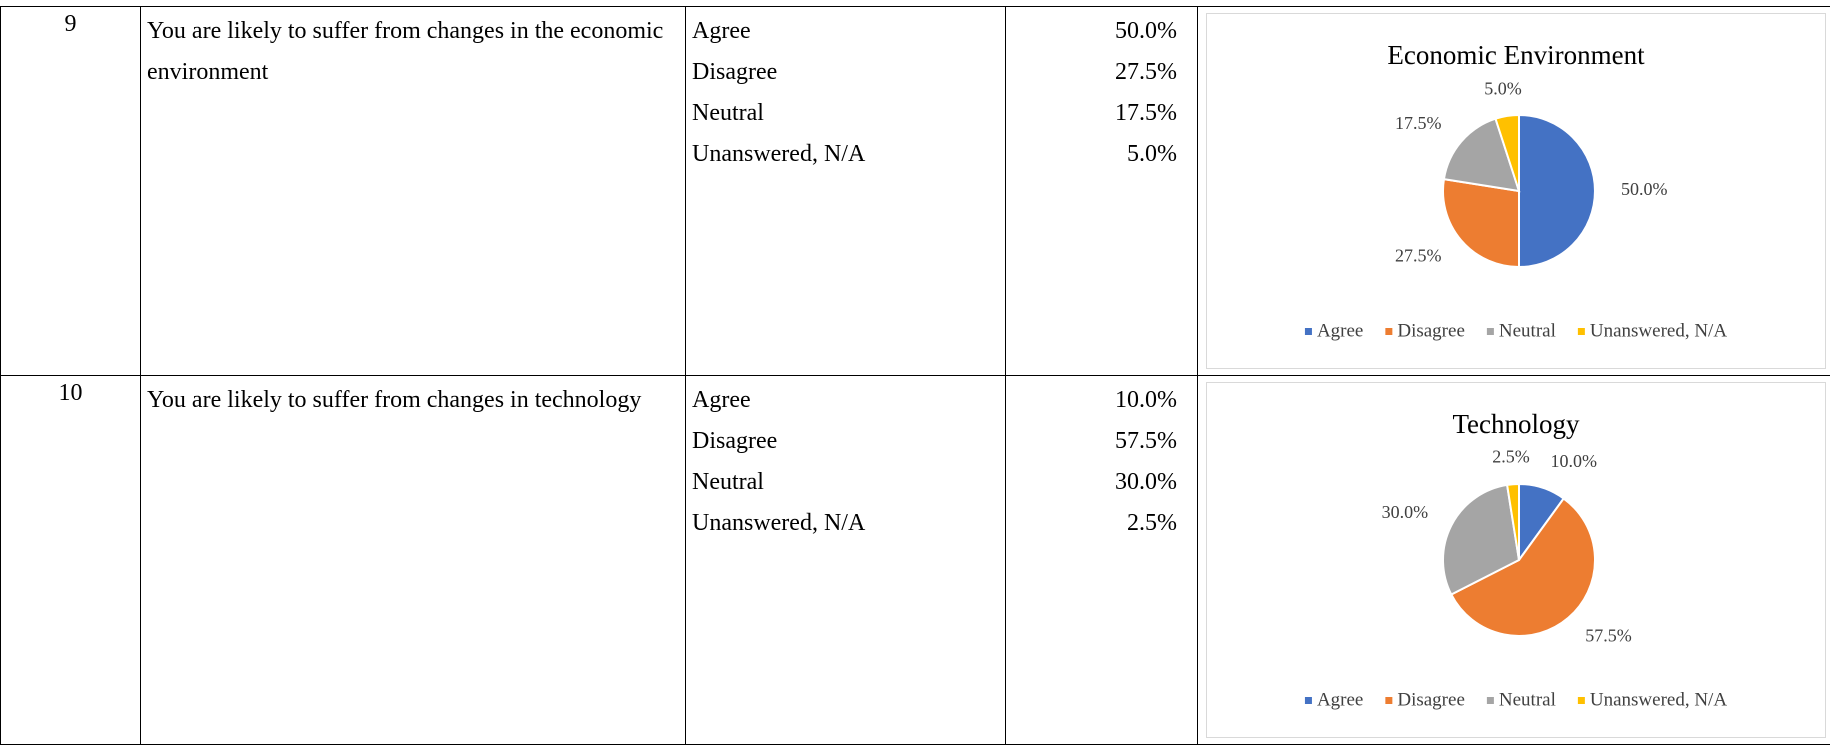  What do you see at coordinates (1094, 523) in the screenshot?
I see `percent: 2.5%` at bounding box center [1094, 523].